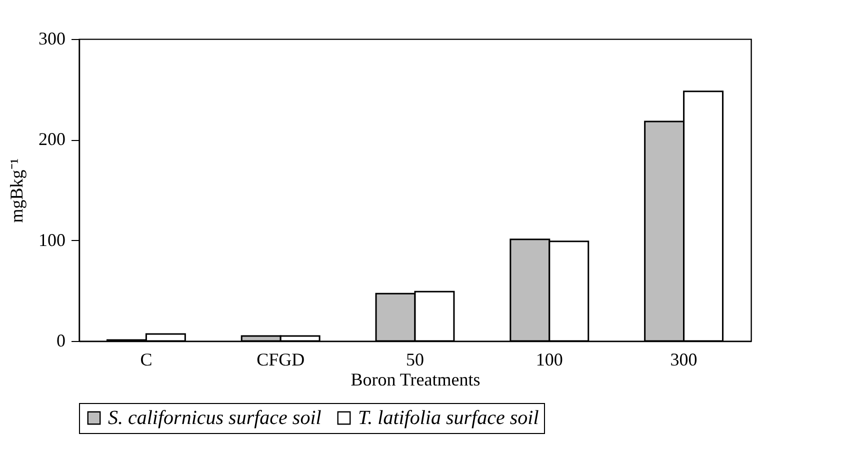 Image resolution: width=846 pixels, height=470 pixels. I want to click on legend-label: T. latifolia surface soil, so click(449, 418).